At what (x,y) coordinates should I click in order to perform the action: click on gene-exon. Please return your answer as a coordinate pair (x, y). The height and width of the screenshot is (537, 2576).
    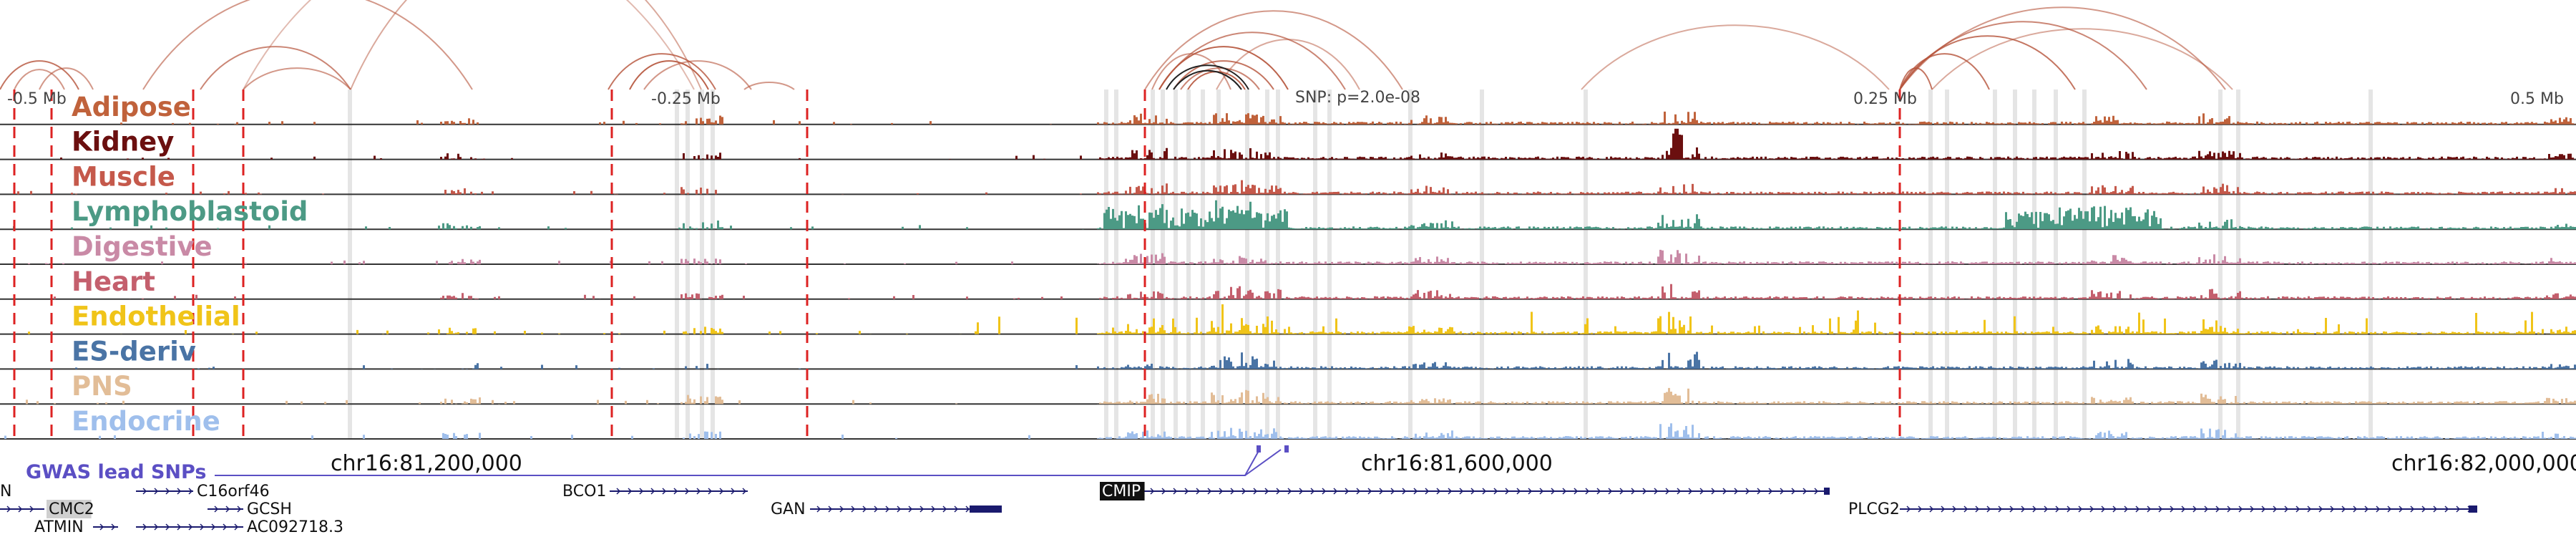
    Looking at the image, I should click on (986, 509).